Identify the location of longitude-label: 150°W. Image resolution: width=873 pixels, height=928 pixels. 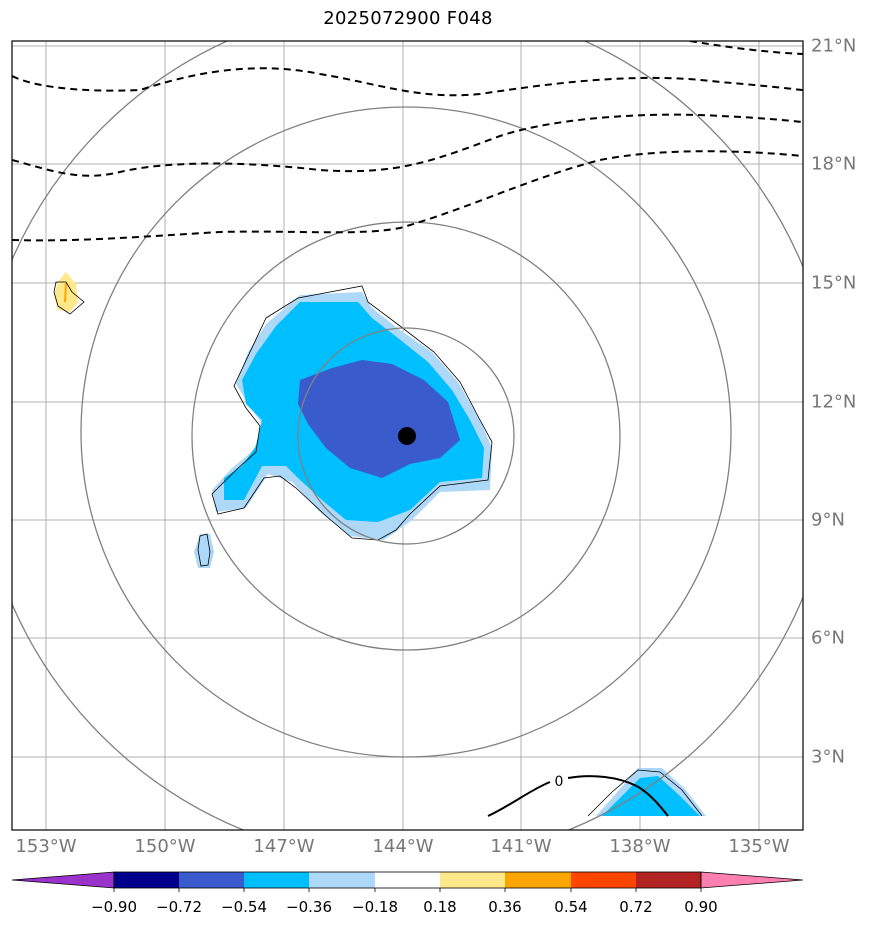
(165, 846).